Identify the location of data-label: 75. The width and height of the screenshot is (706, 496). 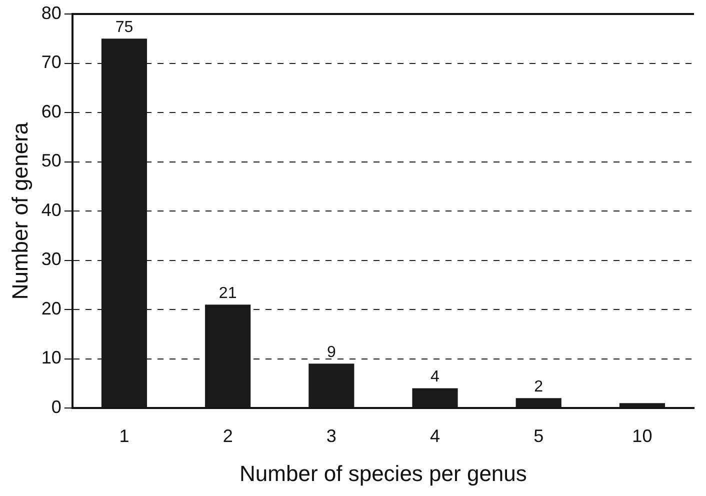
(124, 27).